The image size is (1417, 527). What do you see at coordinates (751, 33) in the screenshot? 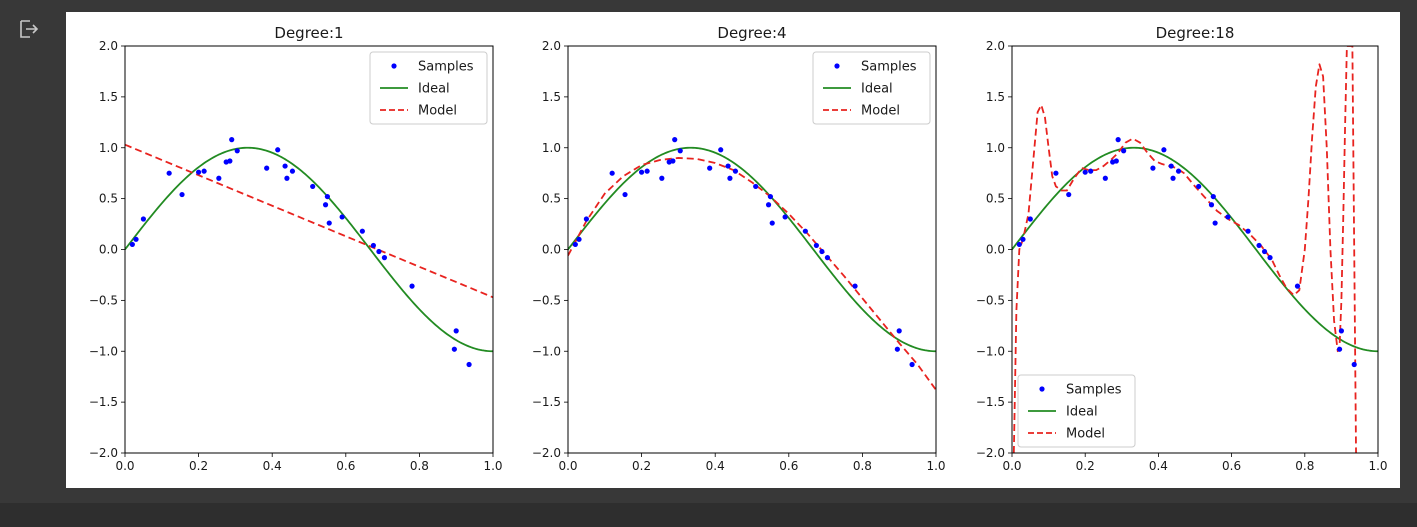
I see `chart-title: Degree:4` at bounding box center [751, 33].